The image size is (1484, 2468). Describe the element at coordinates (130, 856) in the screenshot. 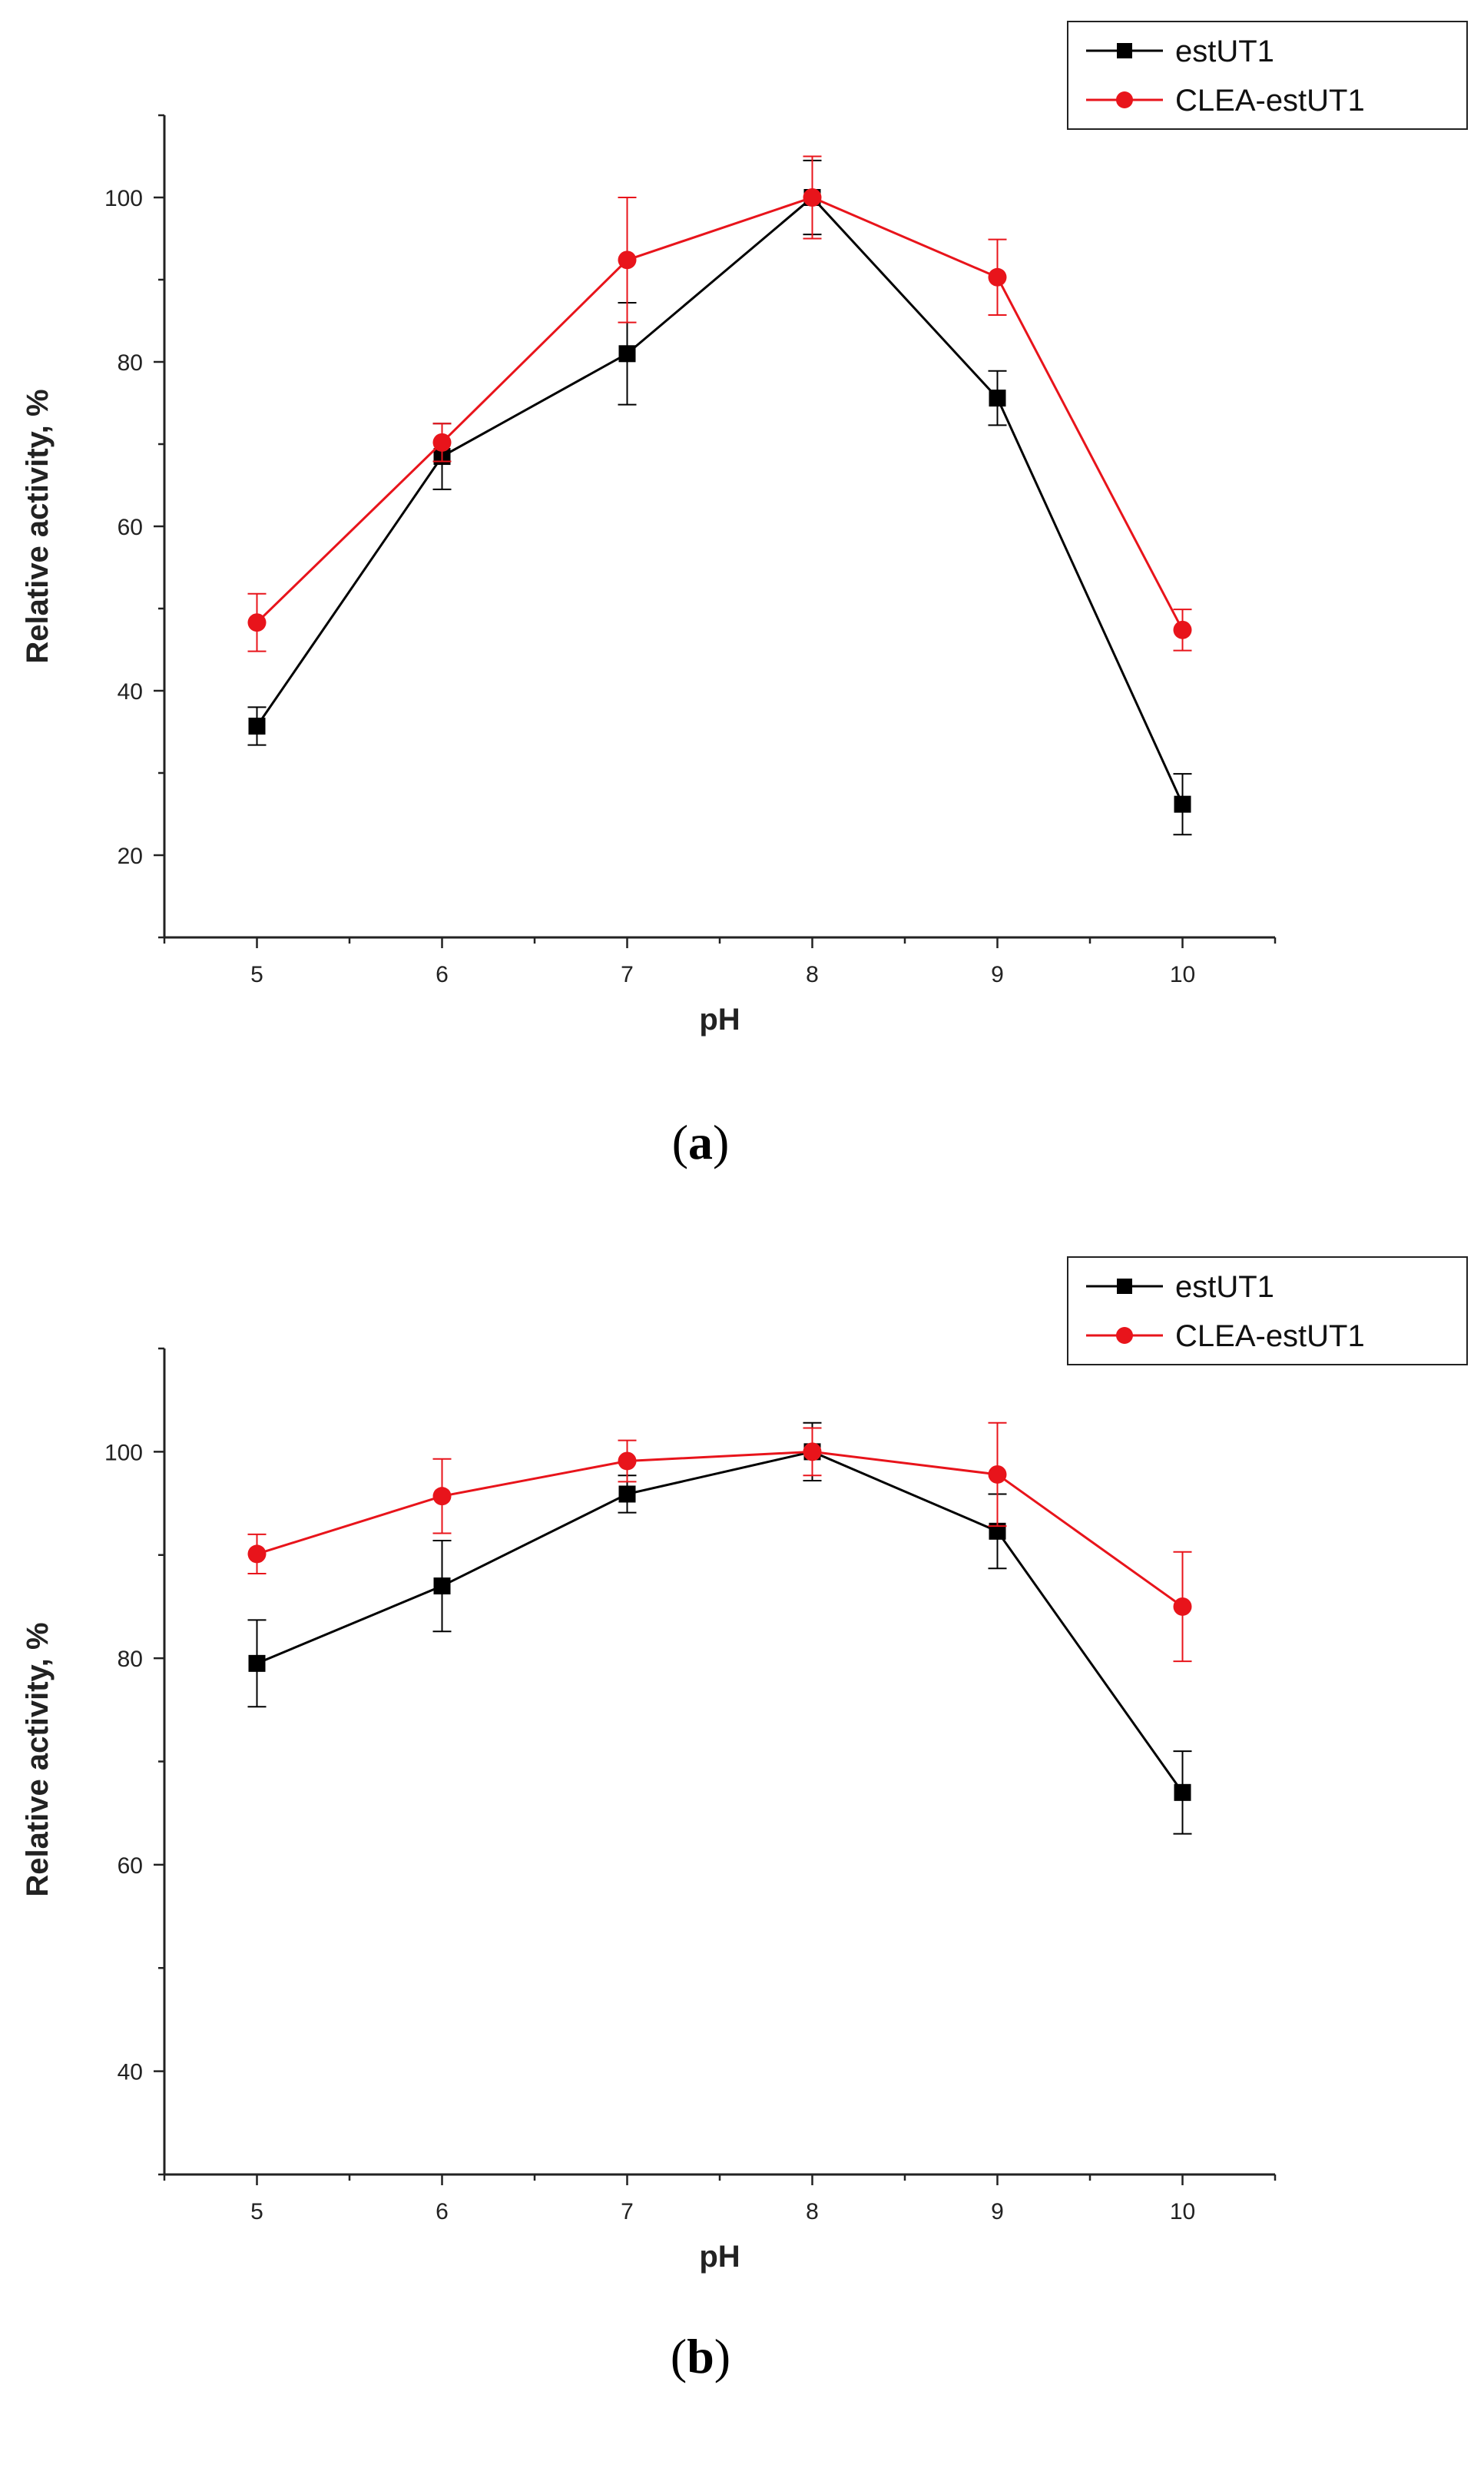

I see `y-tick-label: 20` at that location.